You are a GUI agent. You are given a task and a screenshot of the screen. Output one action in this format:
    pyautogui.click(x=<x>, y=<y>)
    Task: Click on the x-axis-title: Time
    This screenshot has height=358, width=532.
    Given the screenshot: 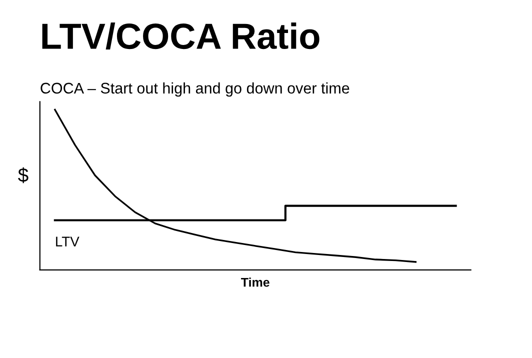 What is the action you would take?
    pyautogui.click(x=255, y=282)
    